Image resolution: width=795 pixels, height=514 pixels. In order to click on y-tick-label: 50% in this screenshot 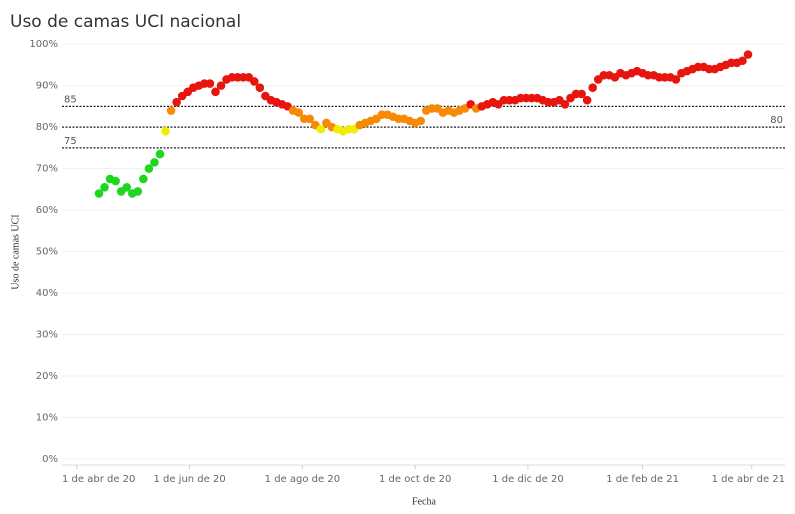, I will do `click(47, 252)`.